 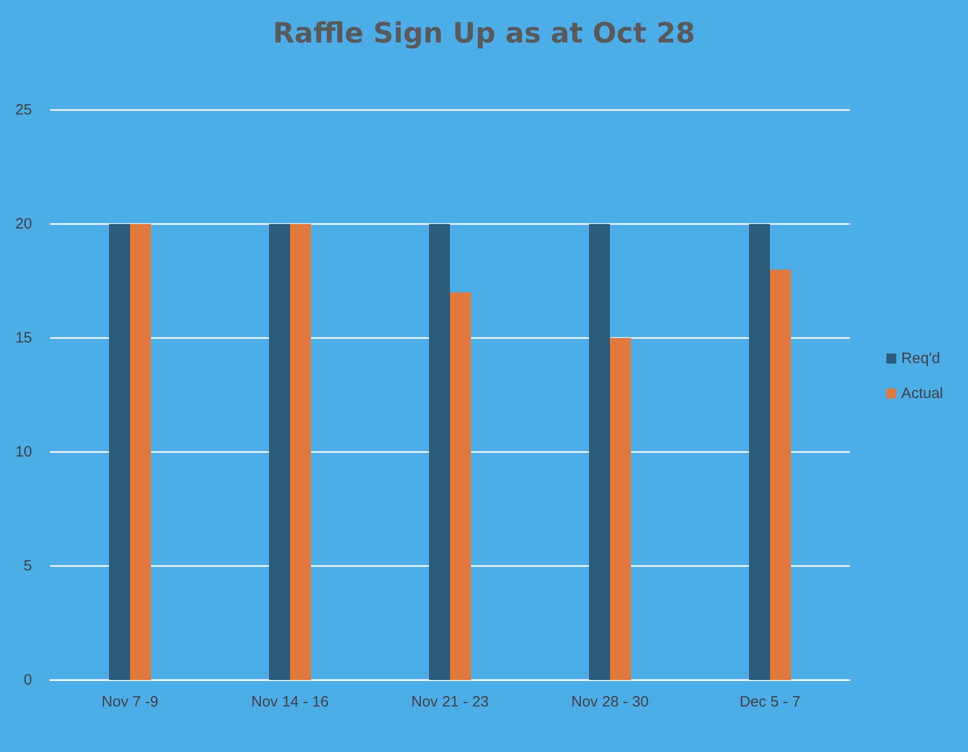 I want to click on legend-label: Req'd, so click(x=920, y=358).